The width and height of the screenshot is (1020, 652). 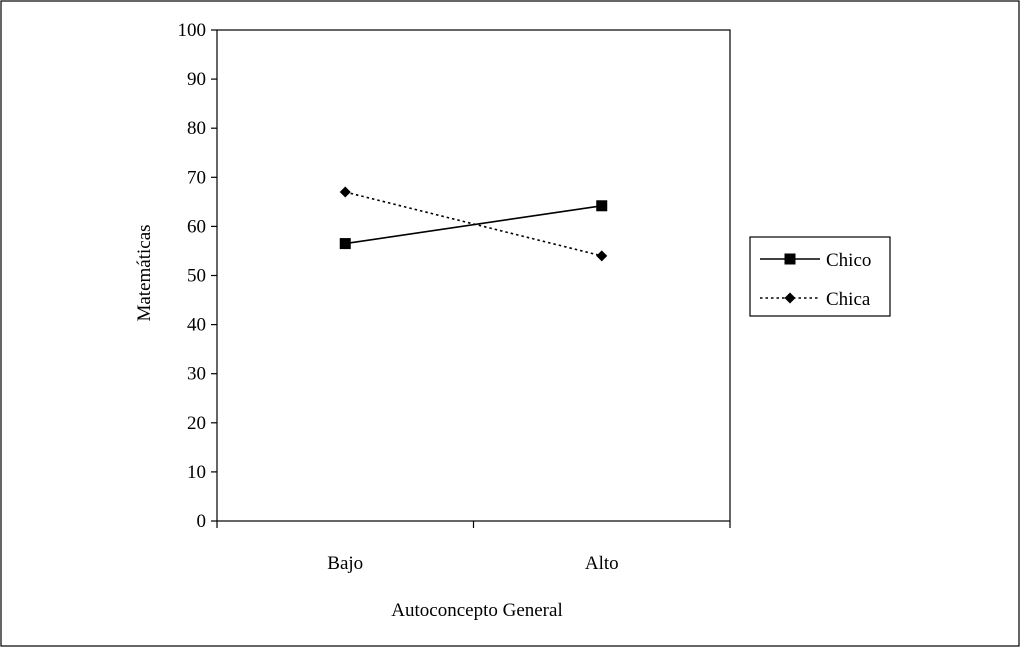 I want to click on y-tick-label: 70, so click(x=196, y=177).